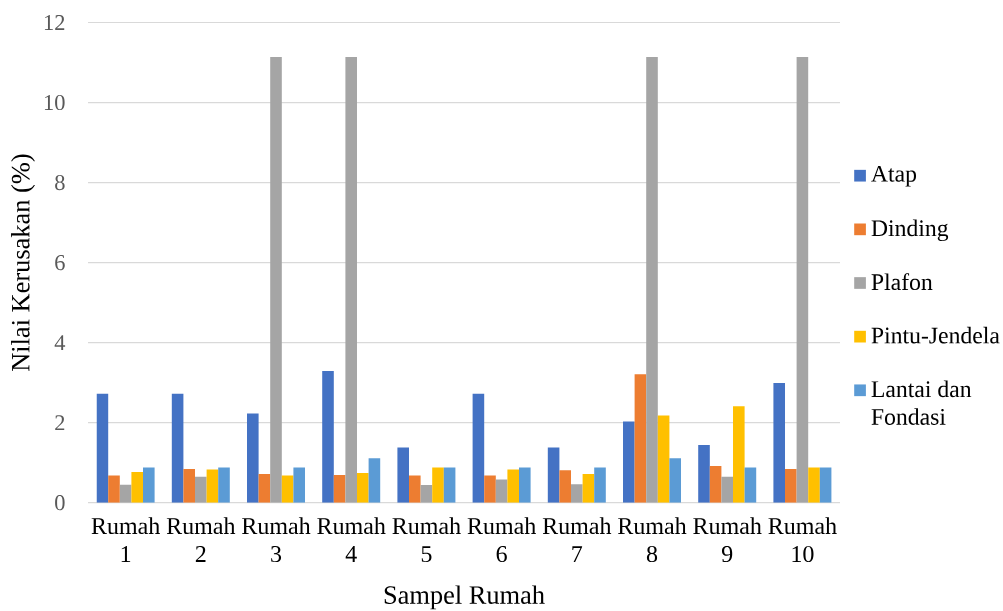 This screenshot has height=611, width=1003. Describe the element at coordinates (276, 540) in the screenshot. I see `x-tick-label: Rumah 3` at that location.